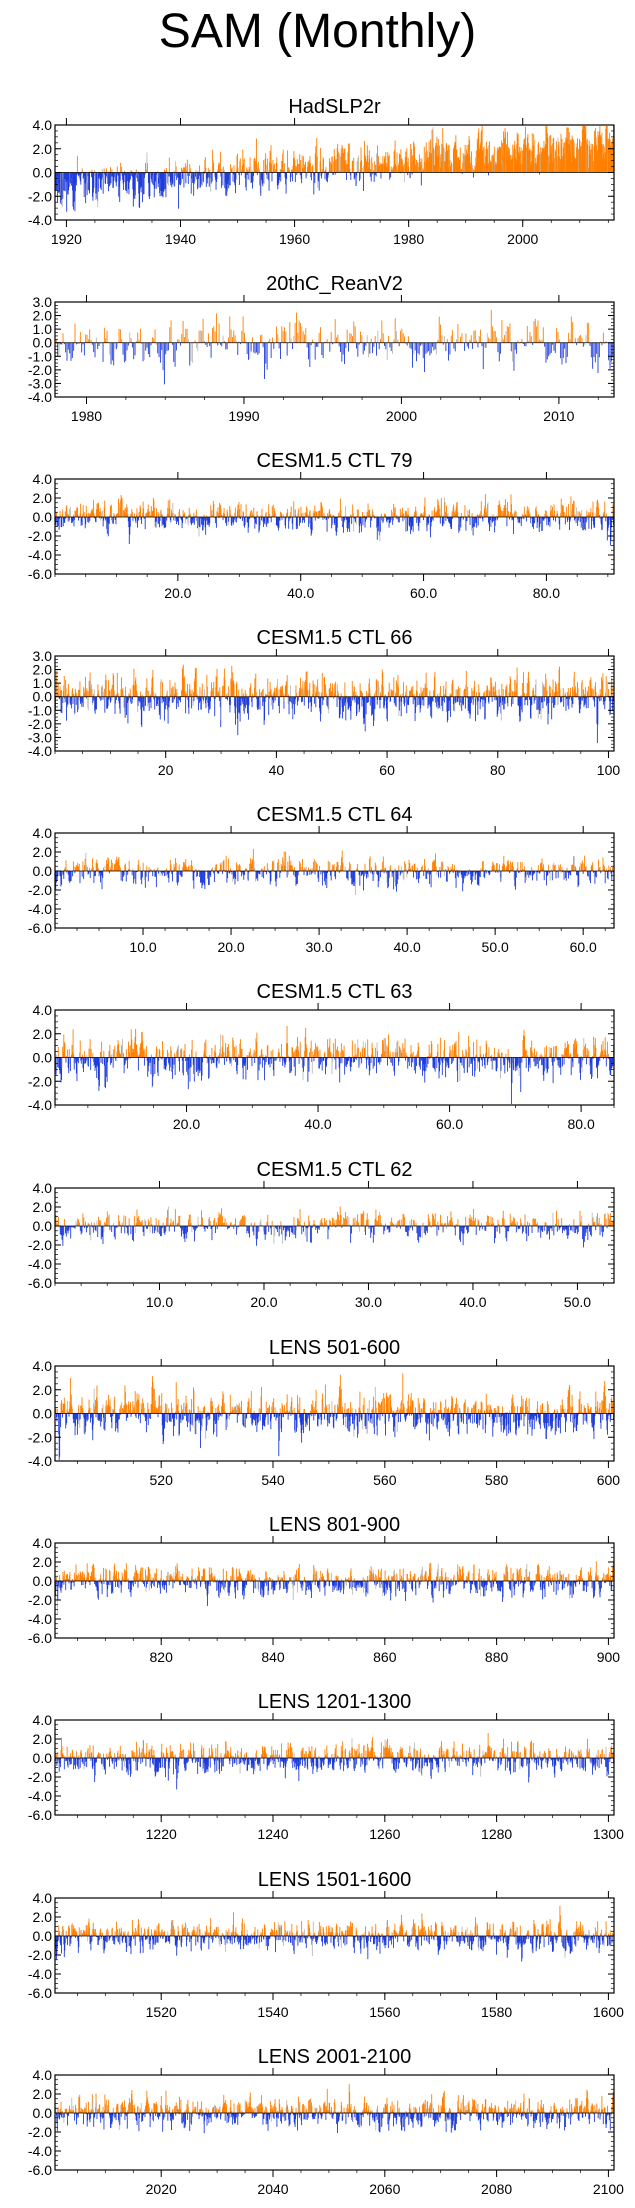 The height and width of the screenshot is (2208, 635). I want to click on y-tick-label: -6.0, so click(40, 574).